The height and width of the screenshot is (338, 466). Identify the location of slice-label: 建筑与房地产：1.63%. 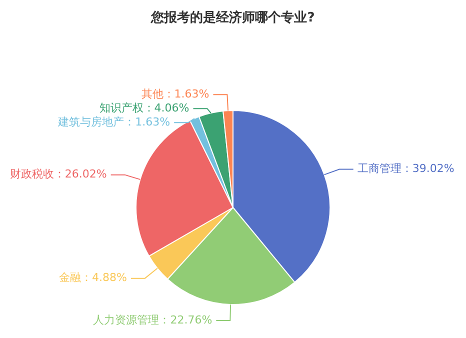
(113, 122).